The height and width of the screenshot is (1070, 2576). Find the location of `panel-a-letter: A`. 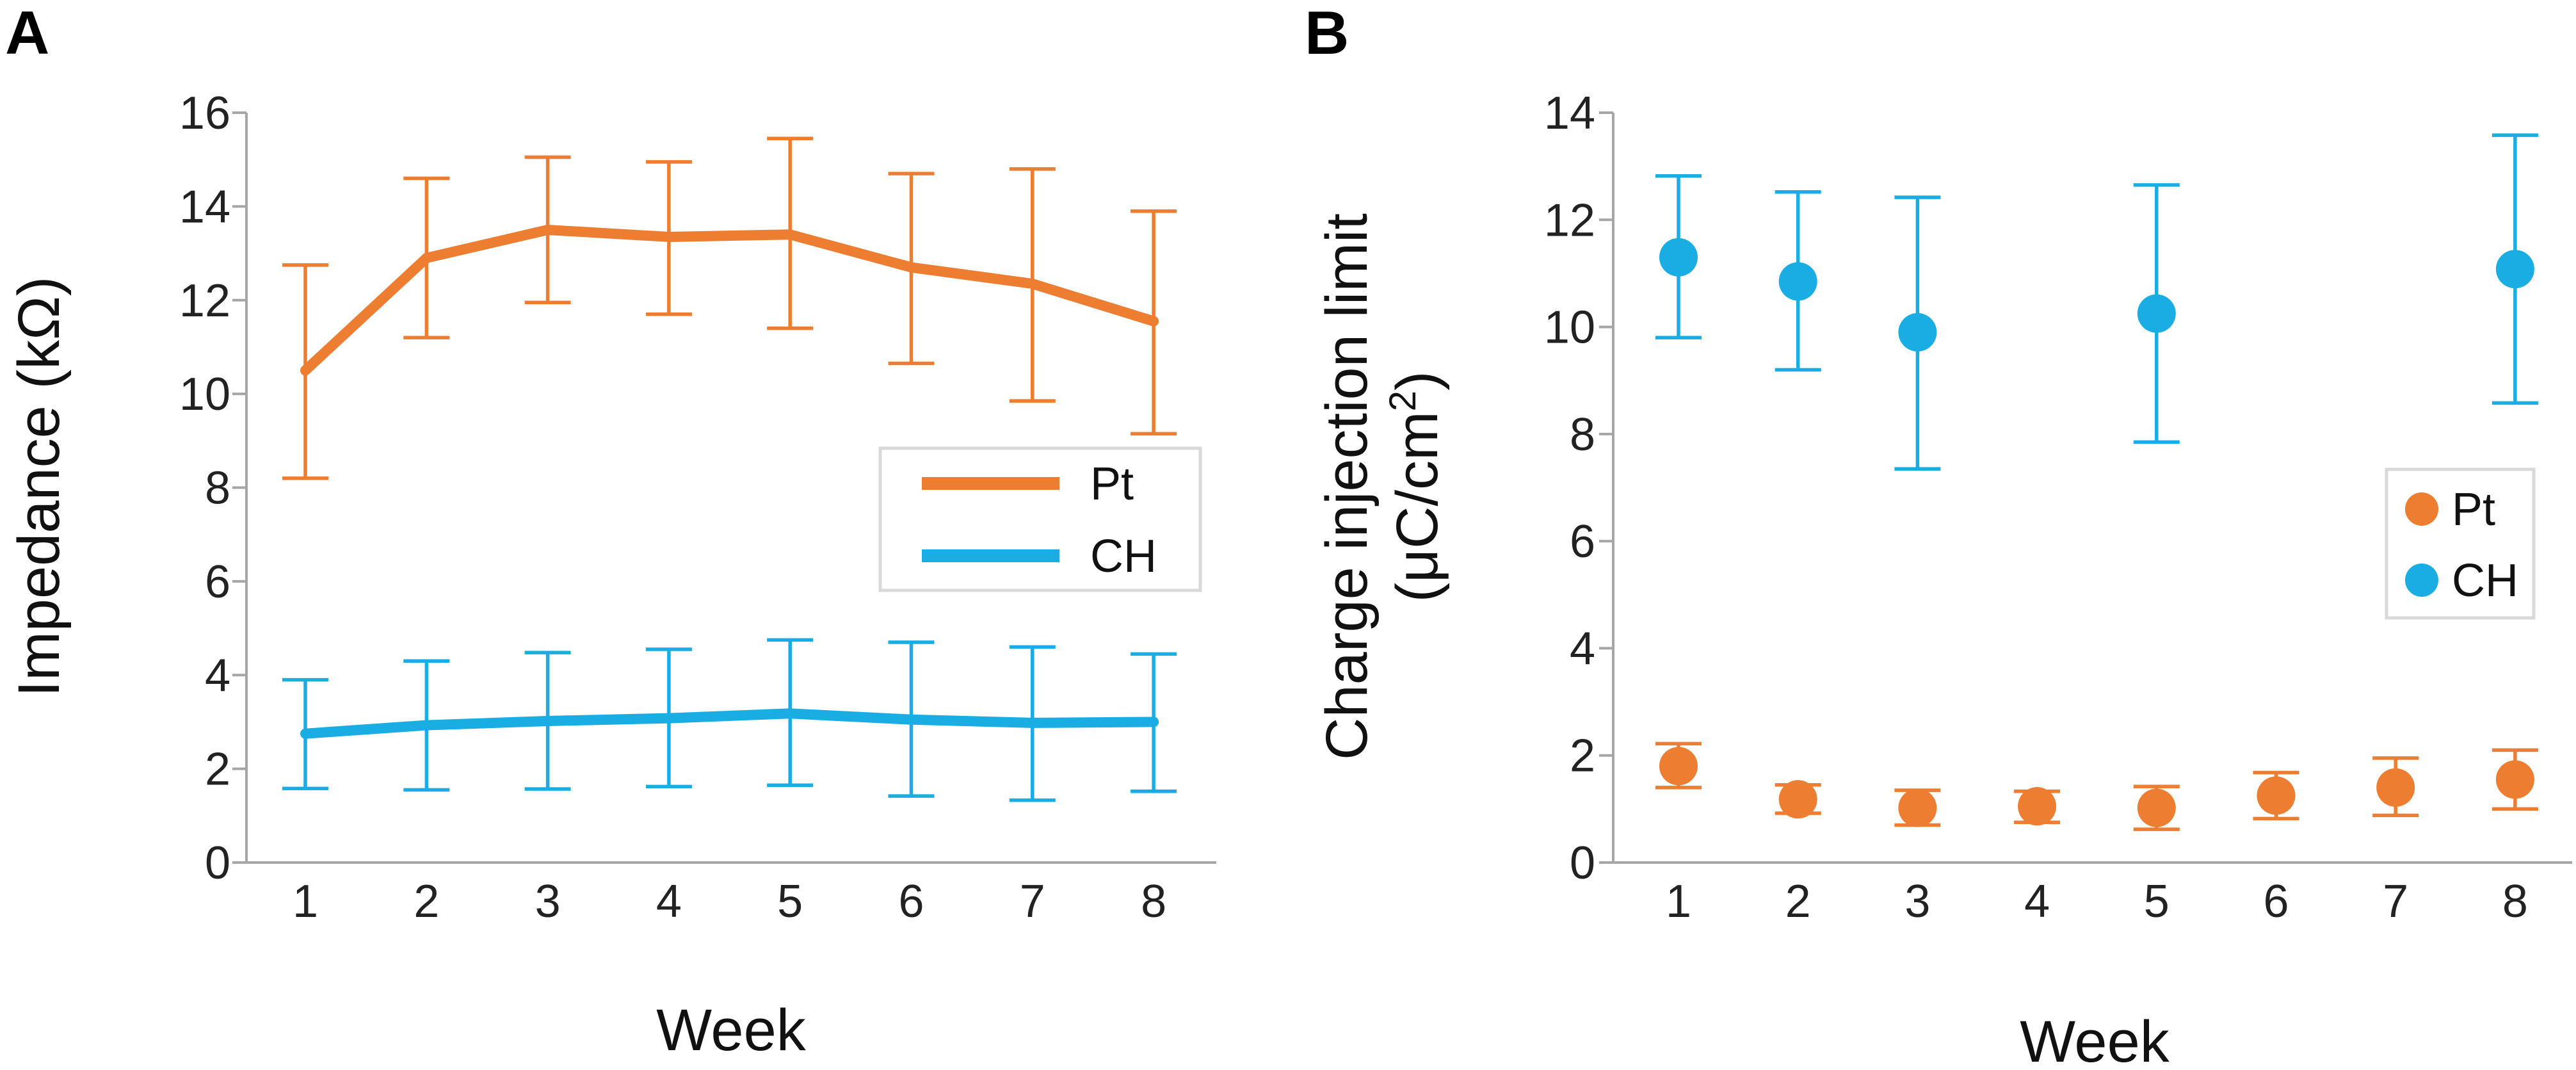

panel-a-letter: A is located at coordinates (27, 34).